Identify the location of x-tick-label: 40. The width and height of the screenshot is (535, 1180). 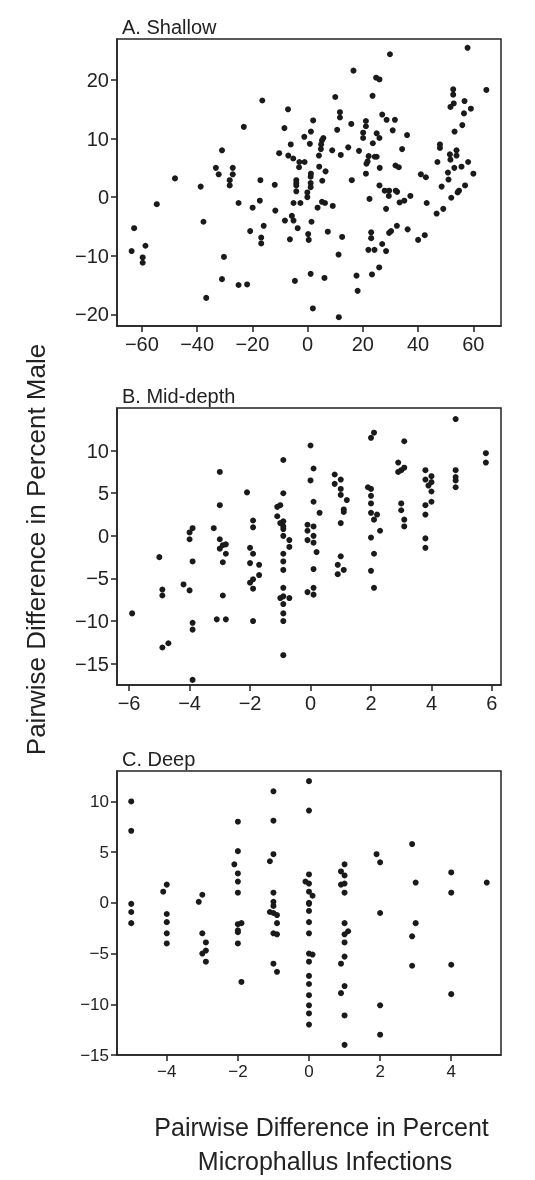
(418, 344).